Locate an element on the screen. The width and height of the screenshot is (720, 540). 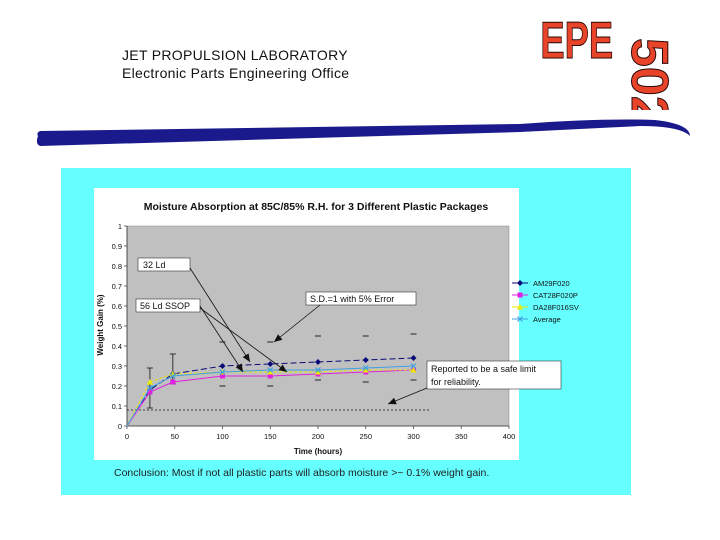
label-reported-line1: Reported to be a safe limit is located at coordinates (484, 369).